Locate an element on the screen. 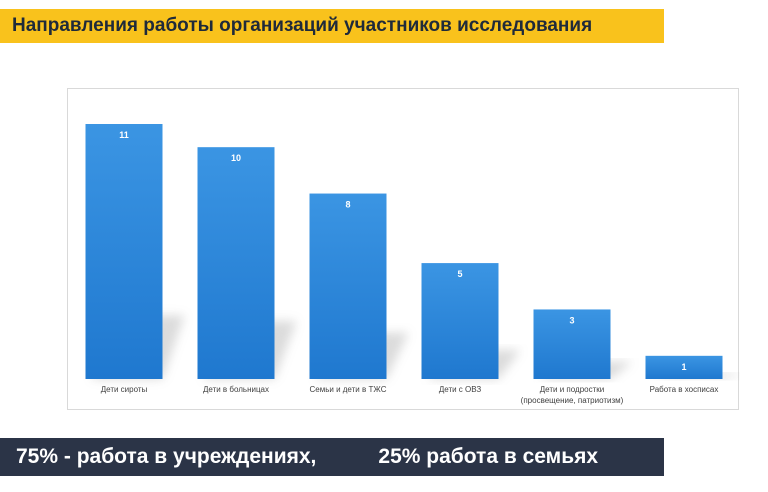 The height and width of the screenshot is (492, 768). x-tick-label: Дети с ОВЗ is located at coordinates (460, 389).